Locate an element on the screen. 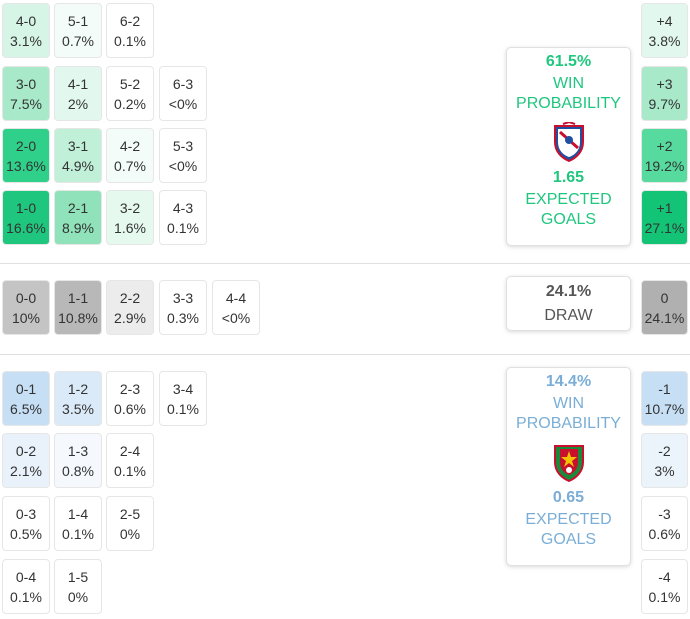 This screenshot has height=619, width=690. scoreline: 2-4 is located at coordinates (130, 450).